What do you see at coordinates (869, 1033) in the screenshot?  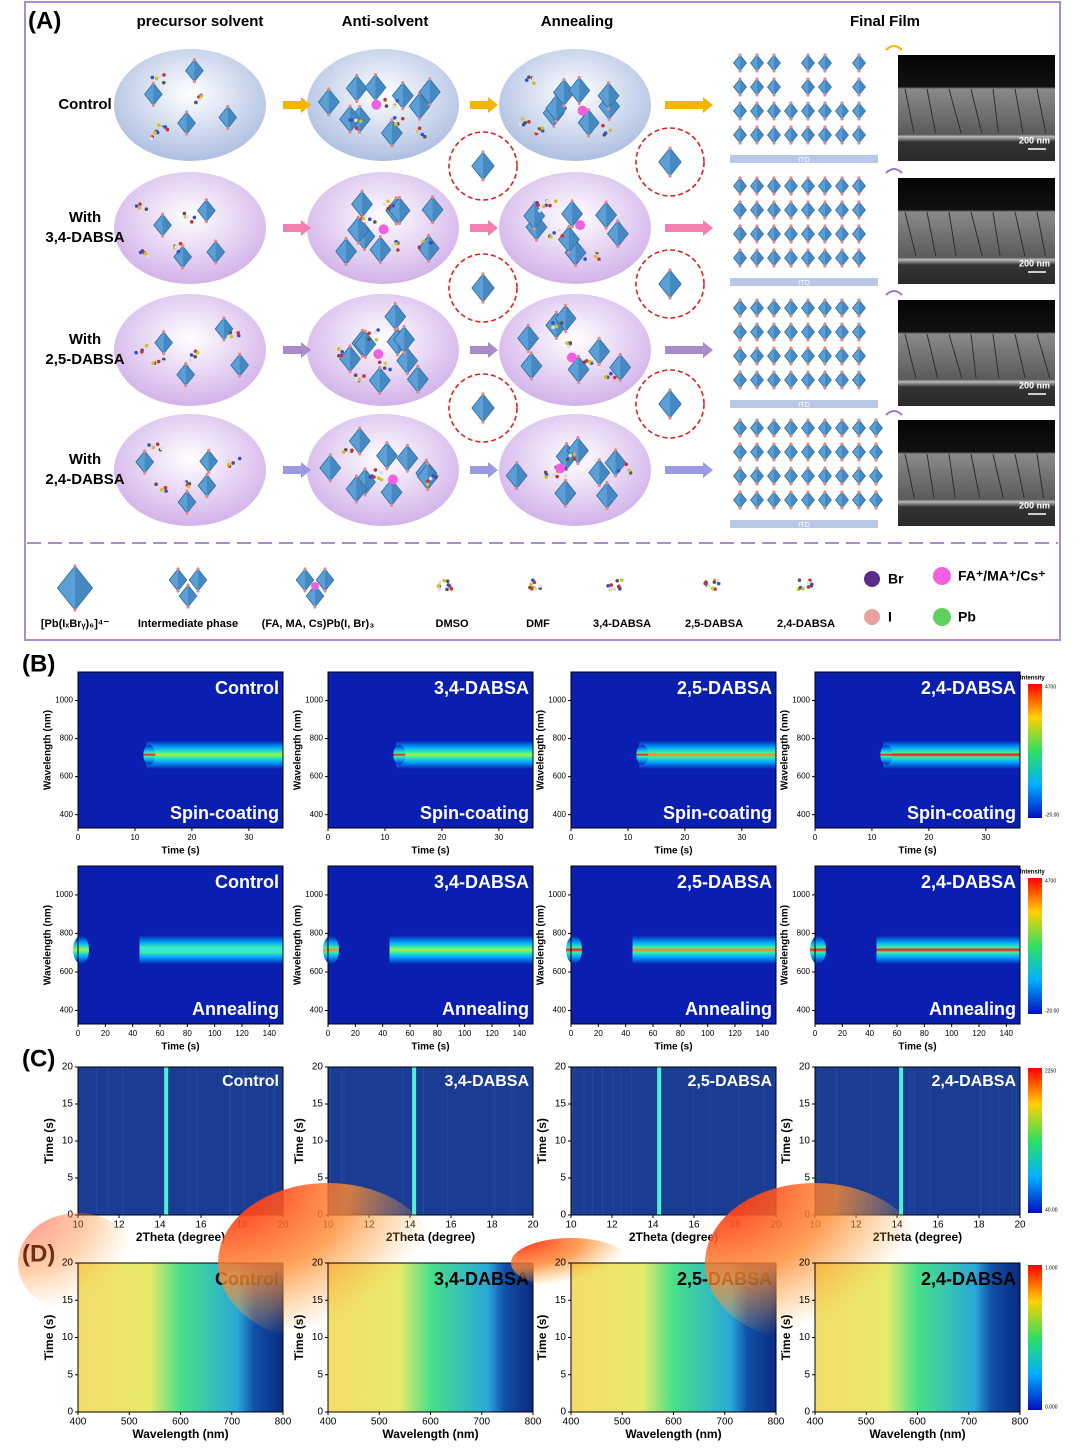 I see `x-tick-label: 40` at bounding box center [869, 1033].